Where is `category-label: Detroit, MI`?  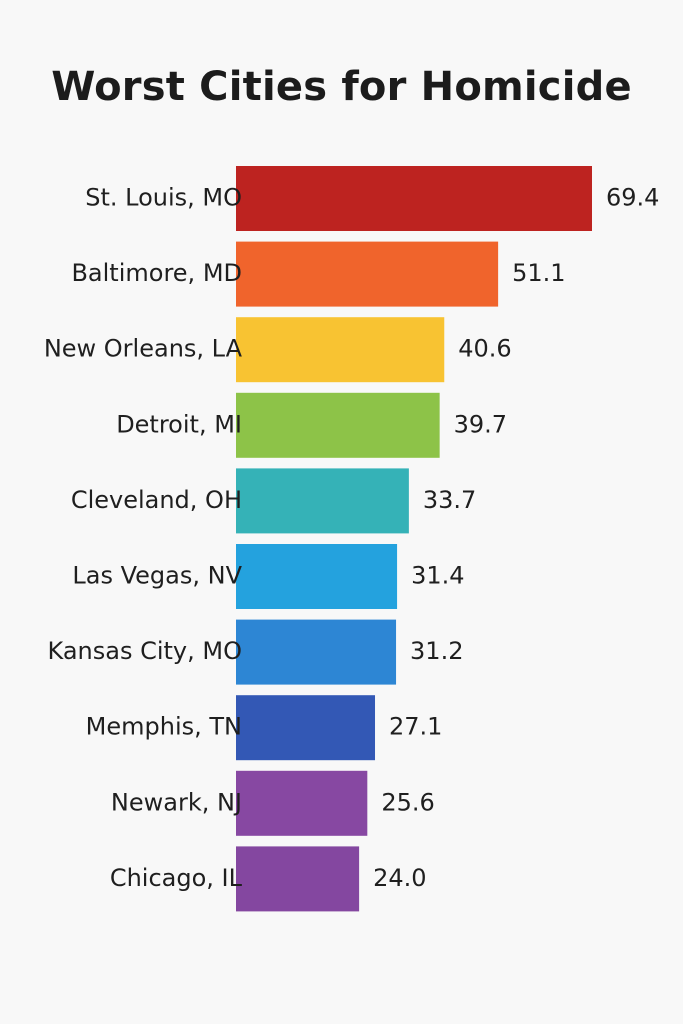
category-label: Detroit, MI is located at coordinates (179, 424).